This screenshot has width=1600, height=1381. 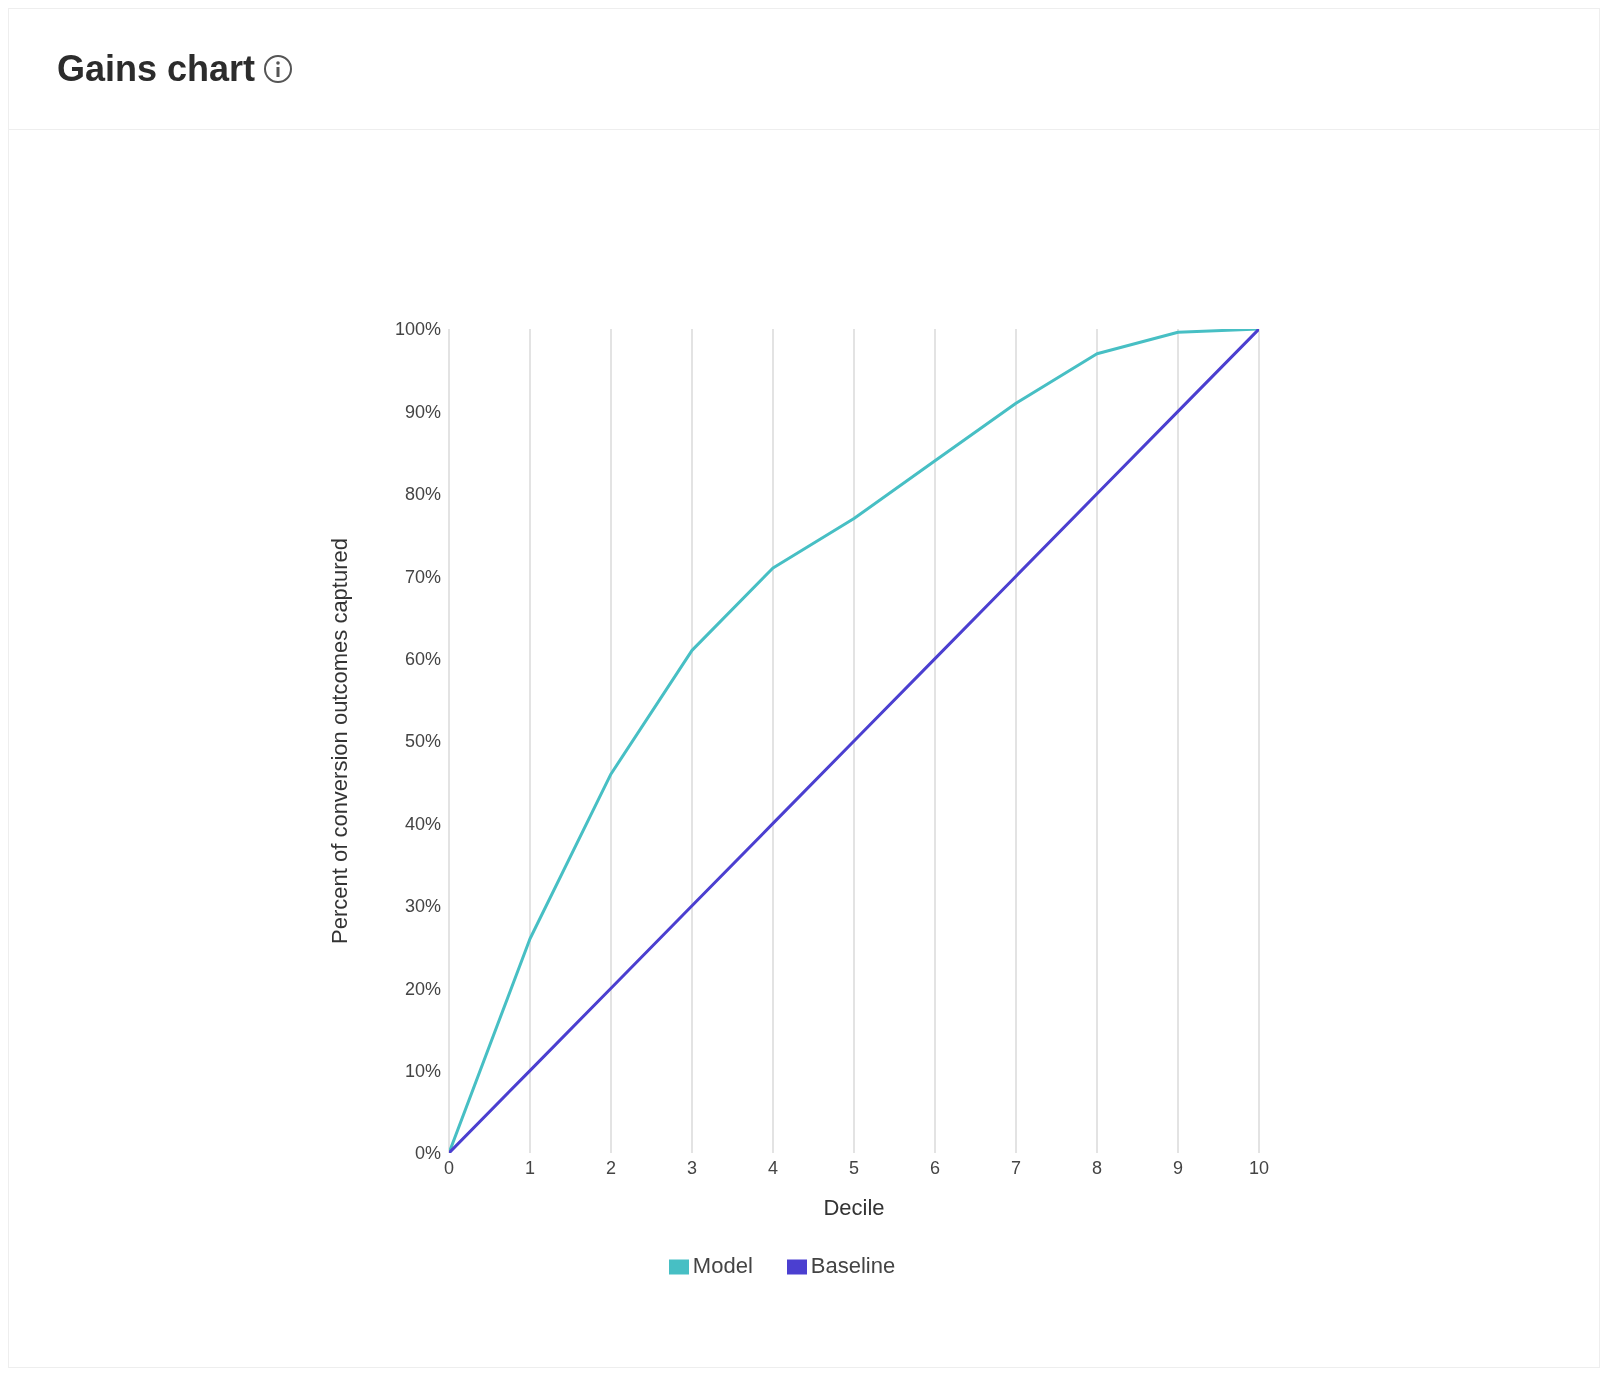 I want to click on y-tick-label: 50%, so click(x=422, y=741).